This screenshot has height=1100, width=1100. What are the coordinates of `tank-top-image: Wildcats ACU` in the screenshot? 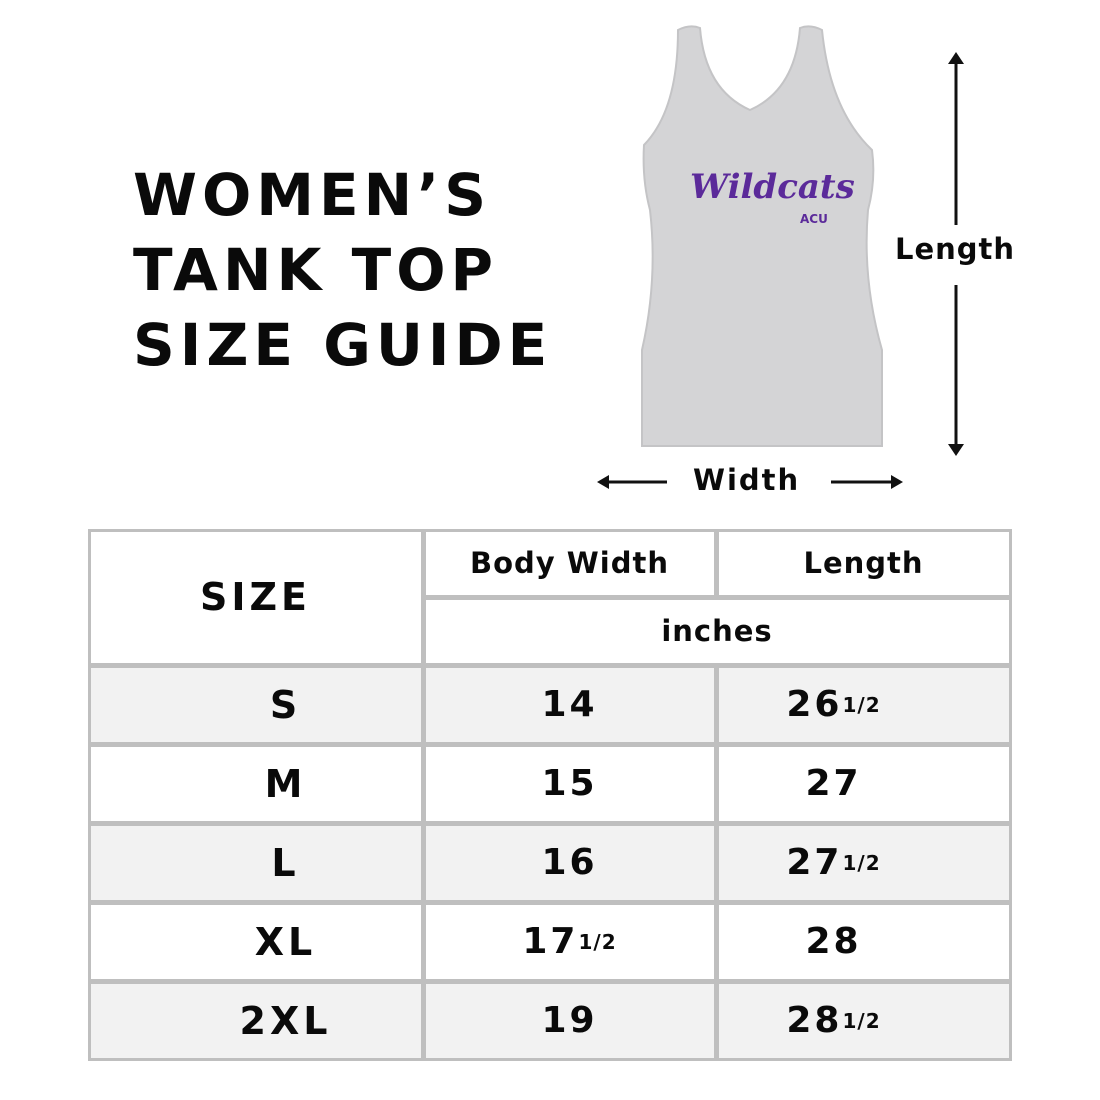 It's located at (762, 236).